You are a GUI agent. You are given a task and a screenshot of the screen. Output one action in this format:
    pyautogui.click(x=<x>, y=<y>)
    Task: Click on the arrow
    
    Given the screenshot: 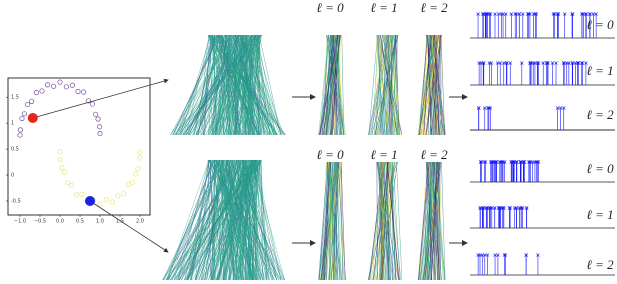 What is the action you would take?
    pyautogui.click(x=129, y=226)
    